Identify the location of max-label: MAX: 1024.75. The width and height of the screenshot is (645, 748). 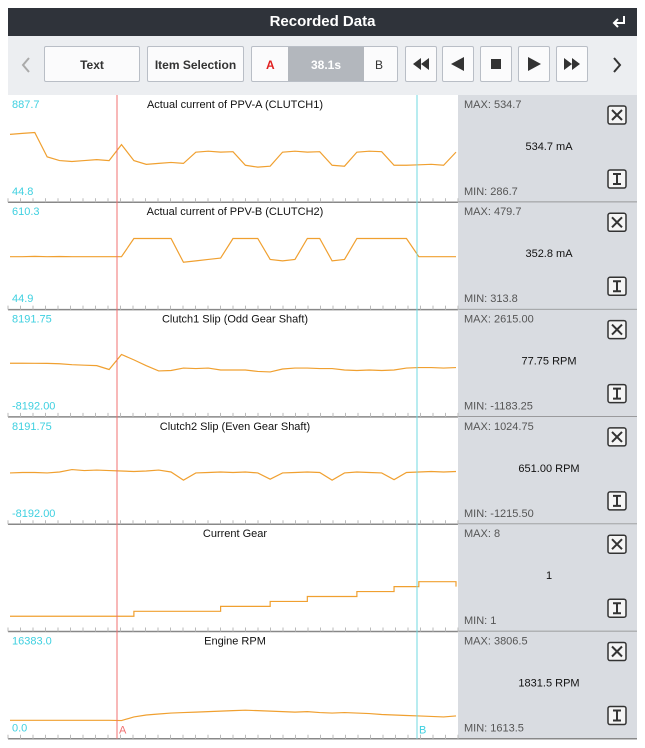
(499, 427).